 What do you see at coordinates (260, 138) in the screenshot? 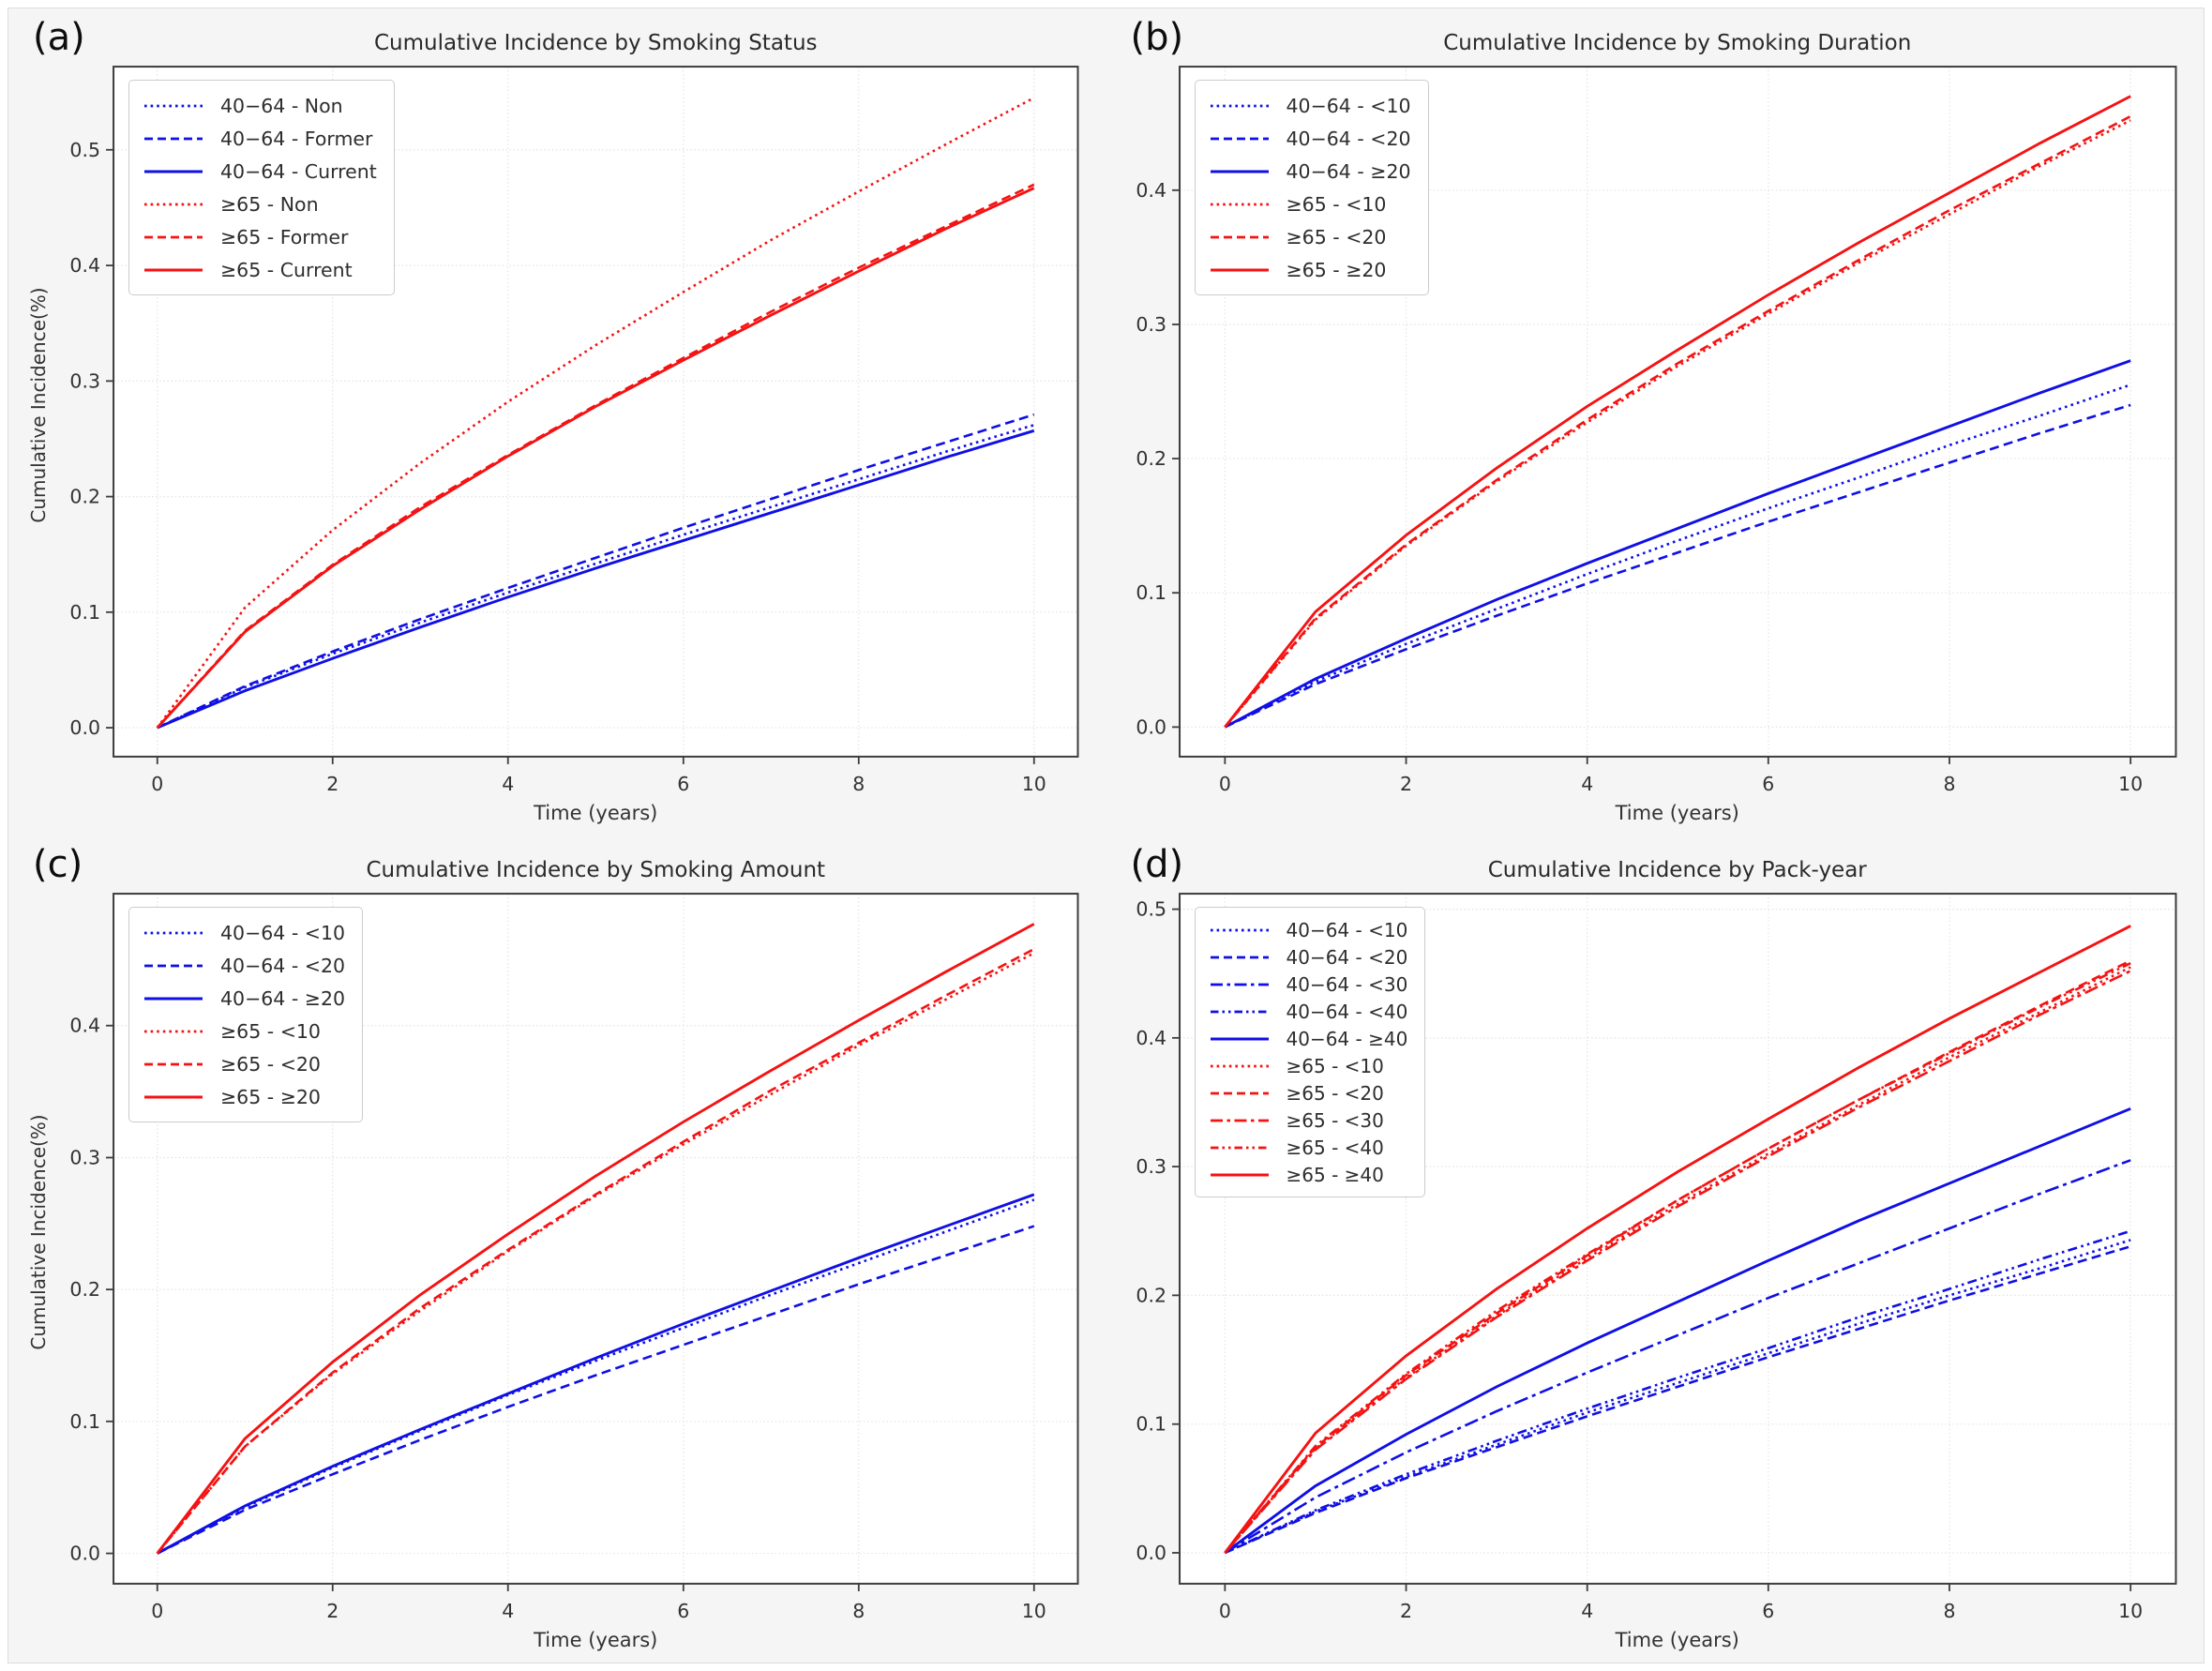
I see `legend-item: 40−64 - Former` at bounding box center [260, 138].